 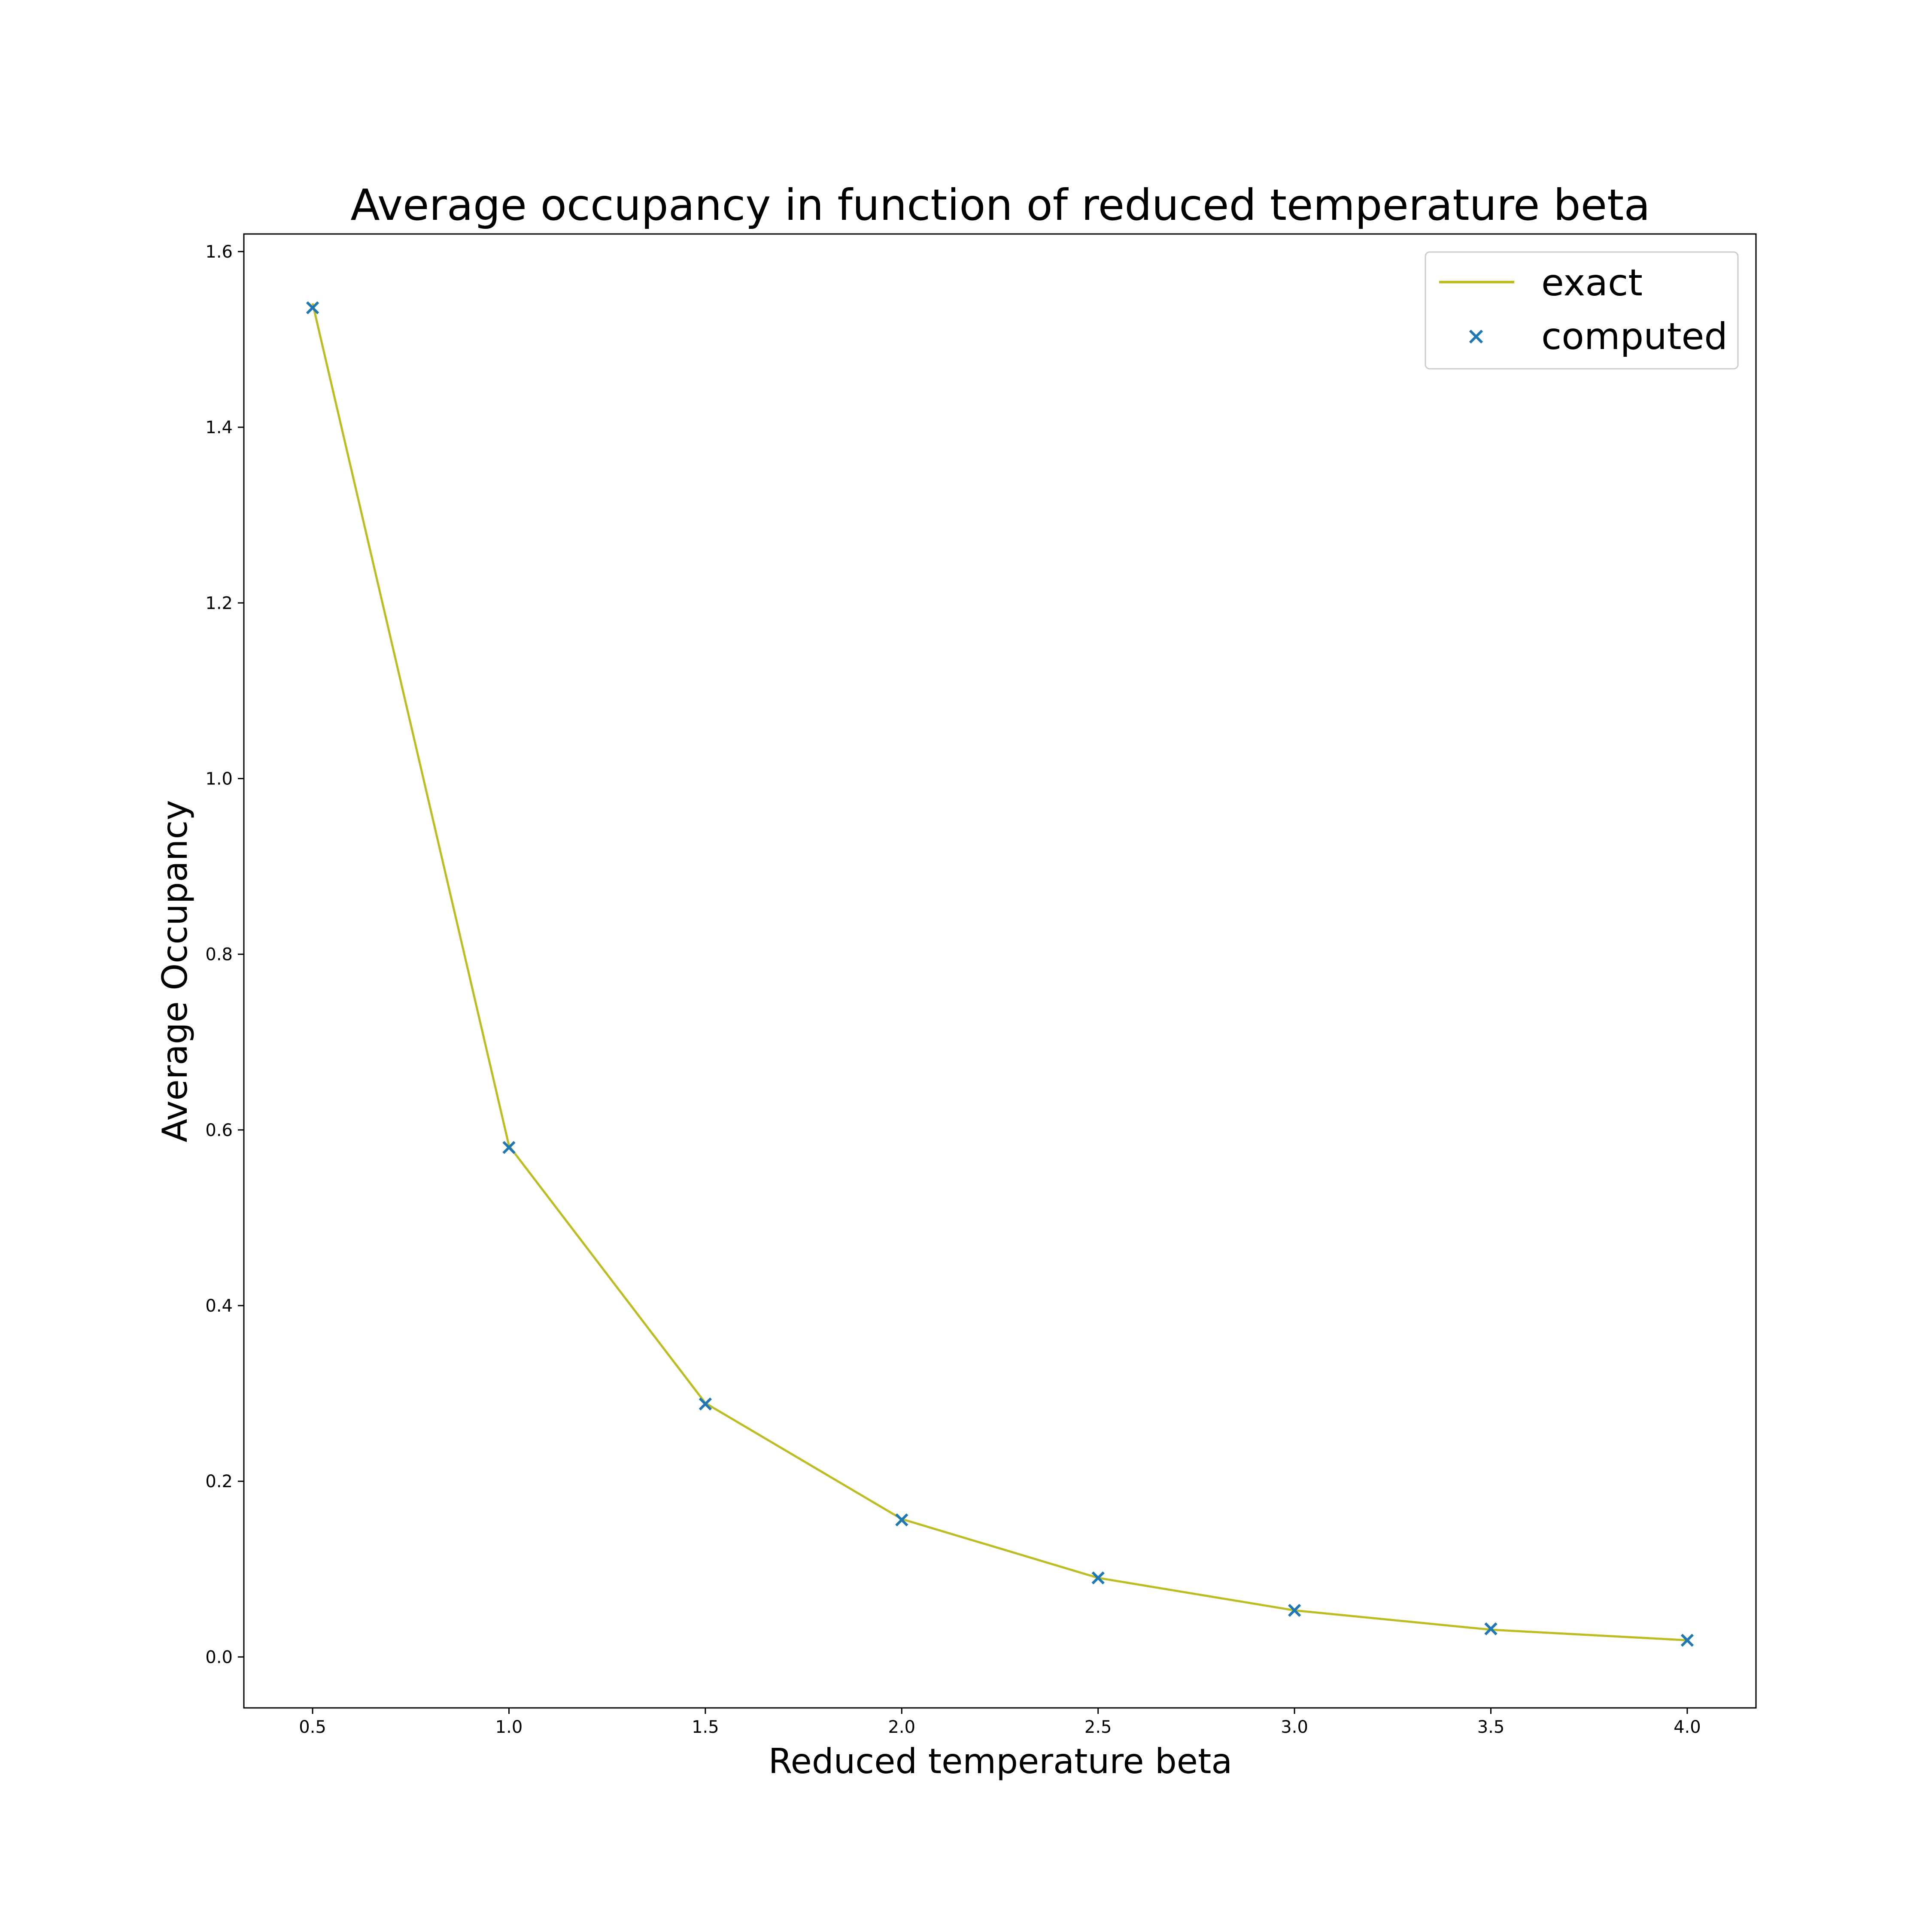 I want to click on legend-computed-x-marker, so click(x=1476, y=336).